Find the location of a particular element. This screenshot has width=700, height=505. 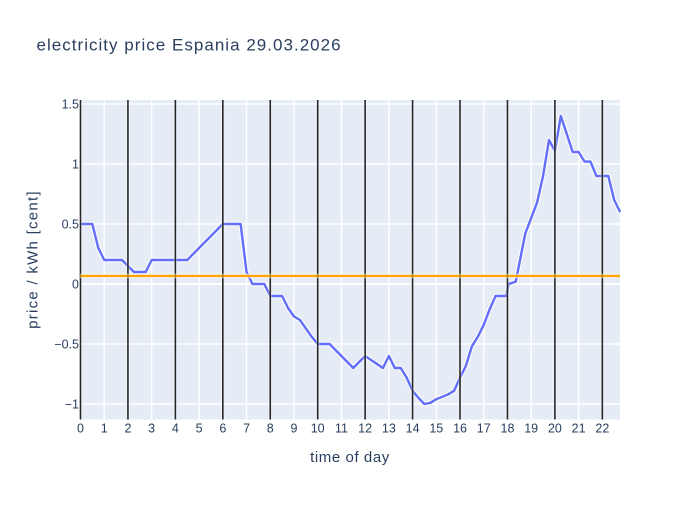

svg-text: 8 is located at coordinates (270, 429).